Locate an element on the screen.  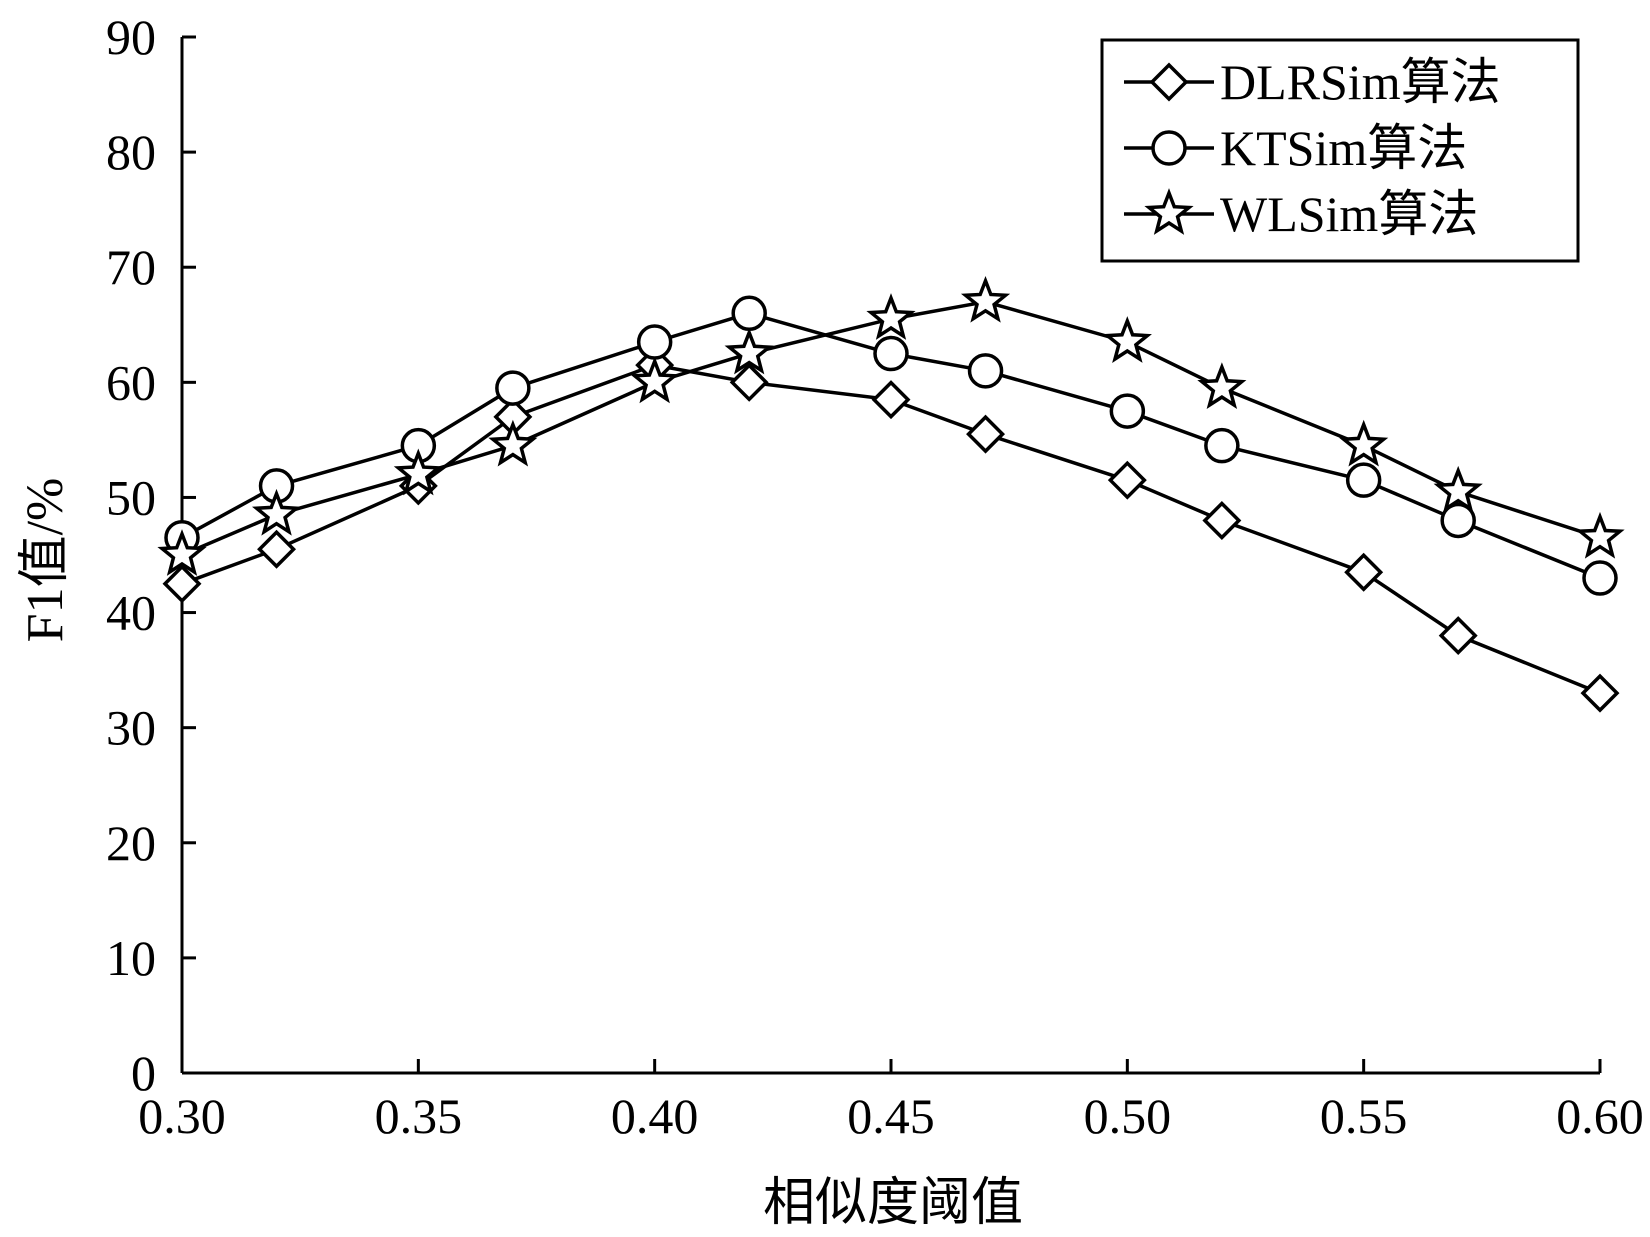
x-tick-label: 0.40 is located at coordinates (655, 1116).